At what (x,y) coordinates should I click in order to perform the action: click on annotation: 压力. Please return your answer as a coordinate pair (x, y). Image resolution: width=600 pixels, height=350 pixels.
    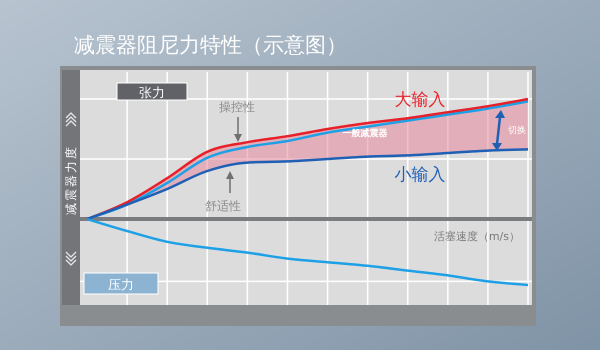
    Looking at the image, I should click on (121, 285).